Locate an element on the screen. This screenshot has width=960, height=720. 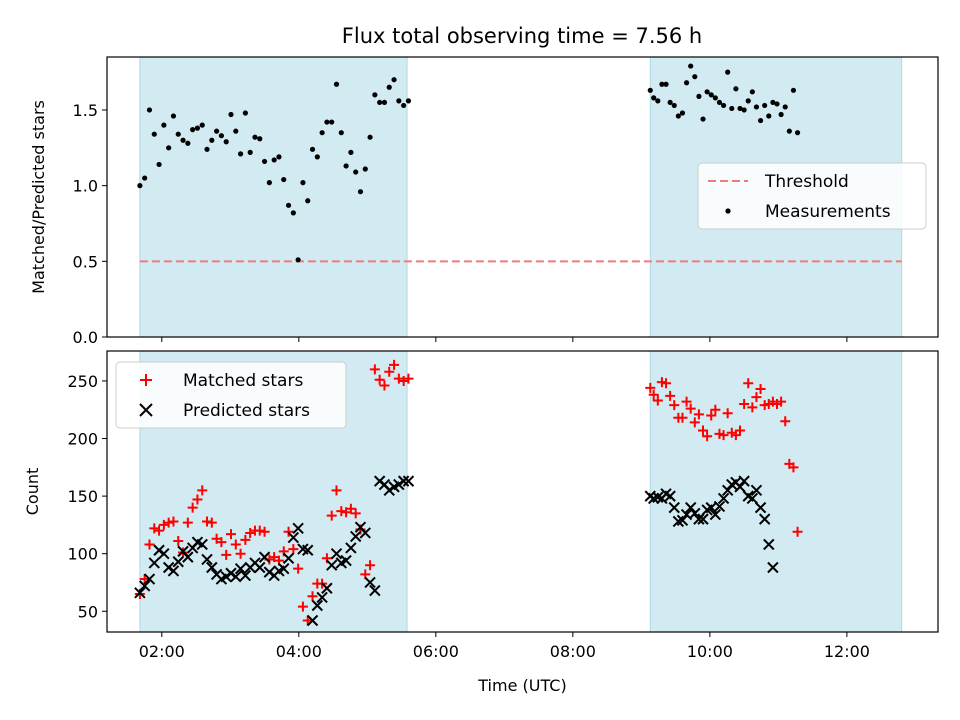
y-tick-label: 200 is located at coordinates (82, 439).